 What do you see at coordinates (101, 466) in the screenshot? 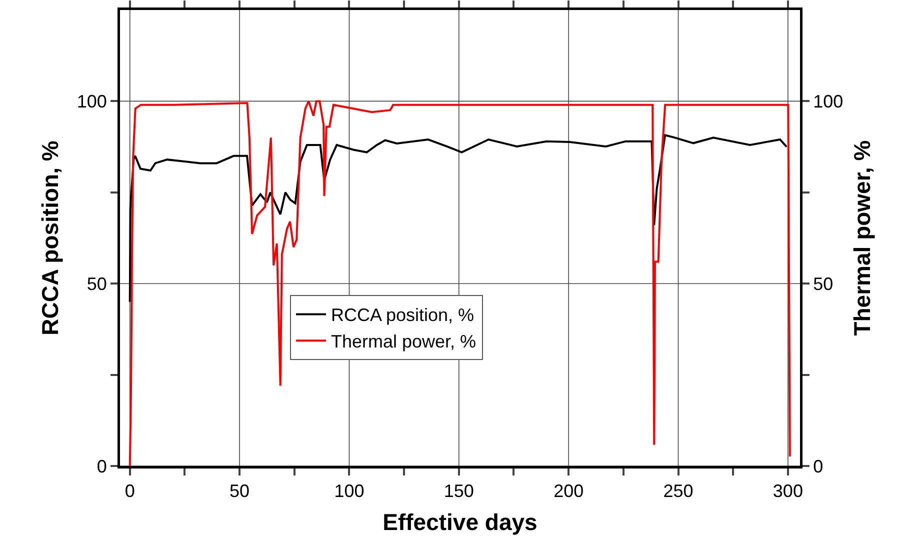
I see `y-tick-label: 0` at bounding box center [101, 466].